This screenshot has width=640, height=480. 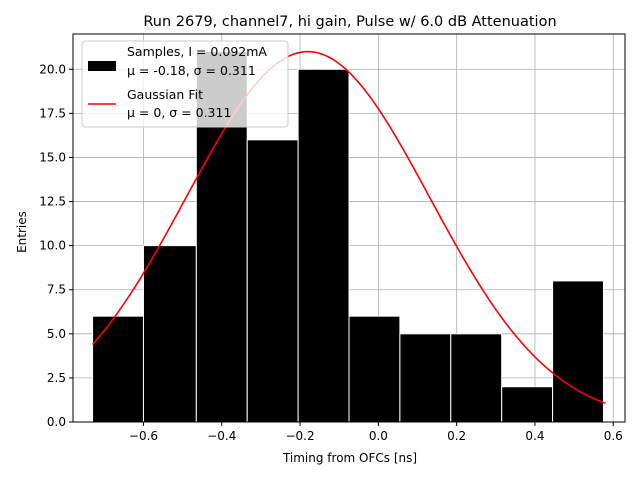 I want to click on x-tick-label: 0.0, so click(x=378, y=436).